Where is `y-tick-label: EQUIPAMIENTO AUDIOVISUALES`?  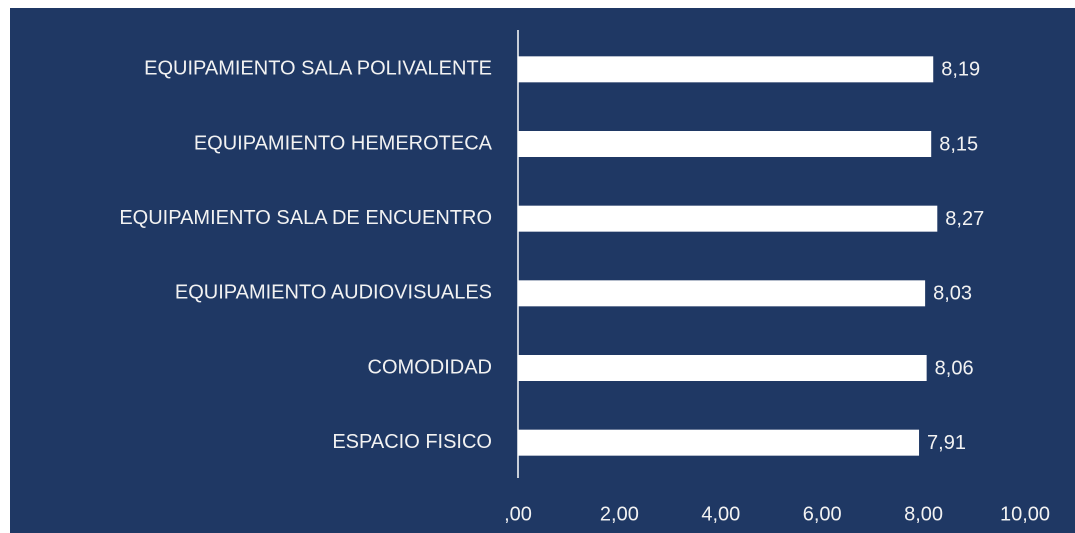 y-tick-label: EQUIPAMIENTO AUDIOVISUALES is located at coordinates (333, 293).